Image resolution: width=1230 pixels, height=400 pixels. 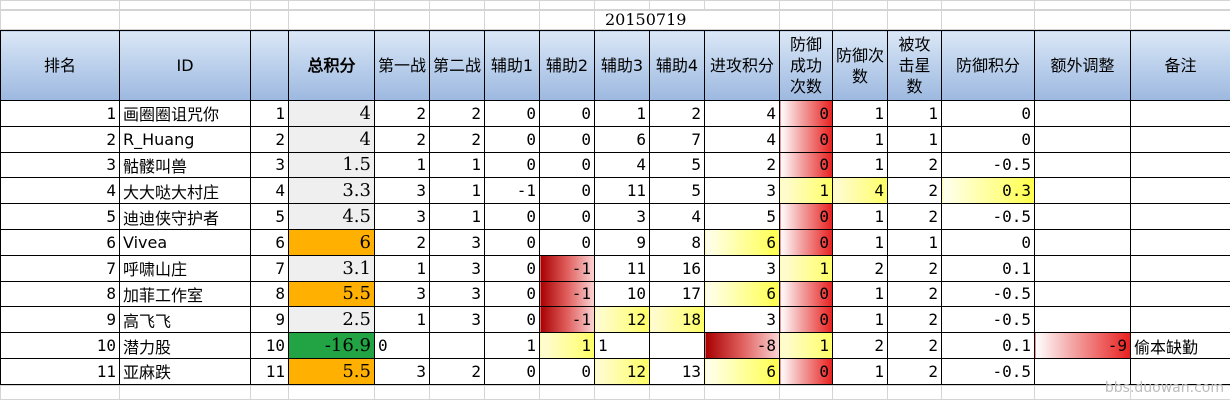 What do you see at coordinates (60, 113) in the screenshot?
I see `rank-cell: 1` at bounding box center [60, 113].